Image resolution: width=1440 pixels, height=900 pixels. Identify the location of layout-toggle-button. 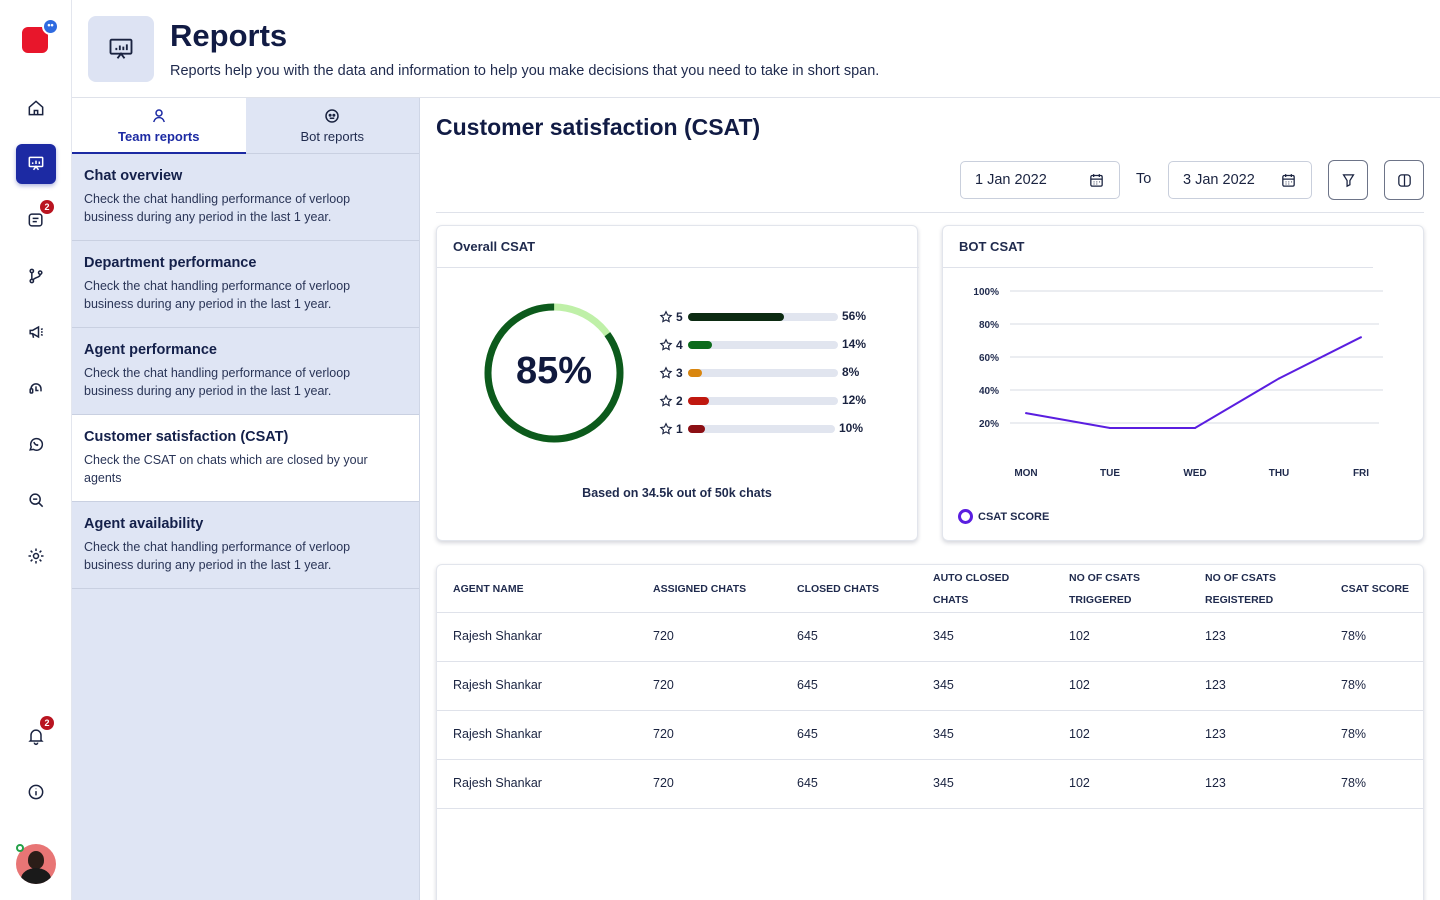
(1404, 180).